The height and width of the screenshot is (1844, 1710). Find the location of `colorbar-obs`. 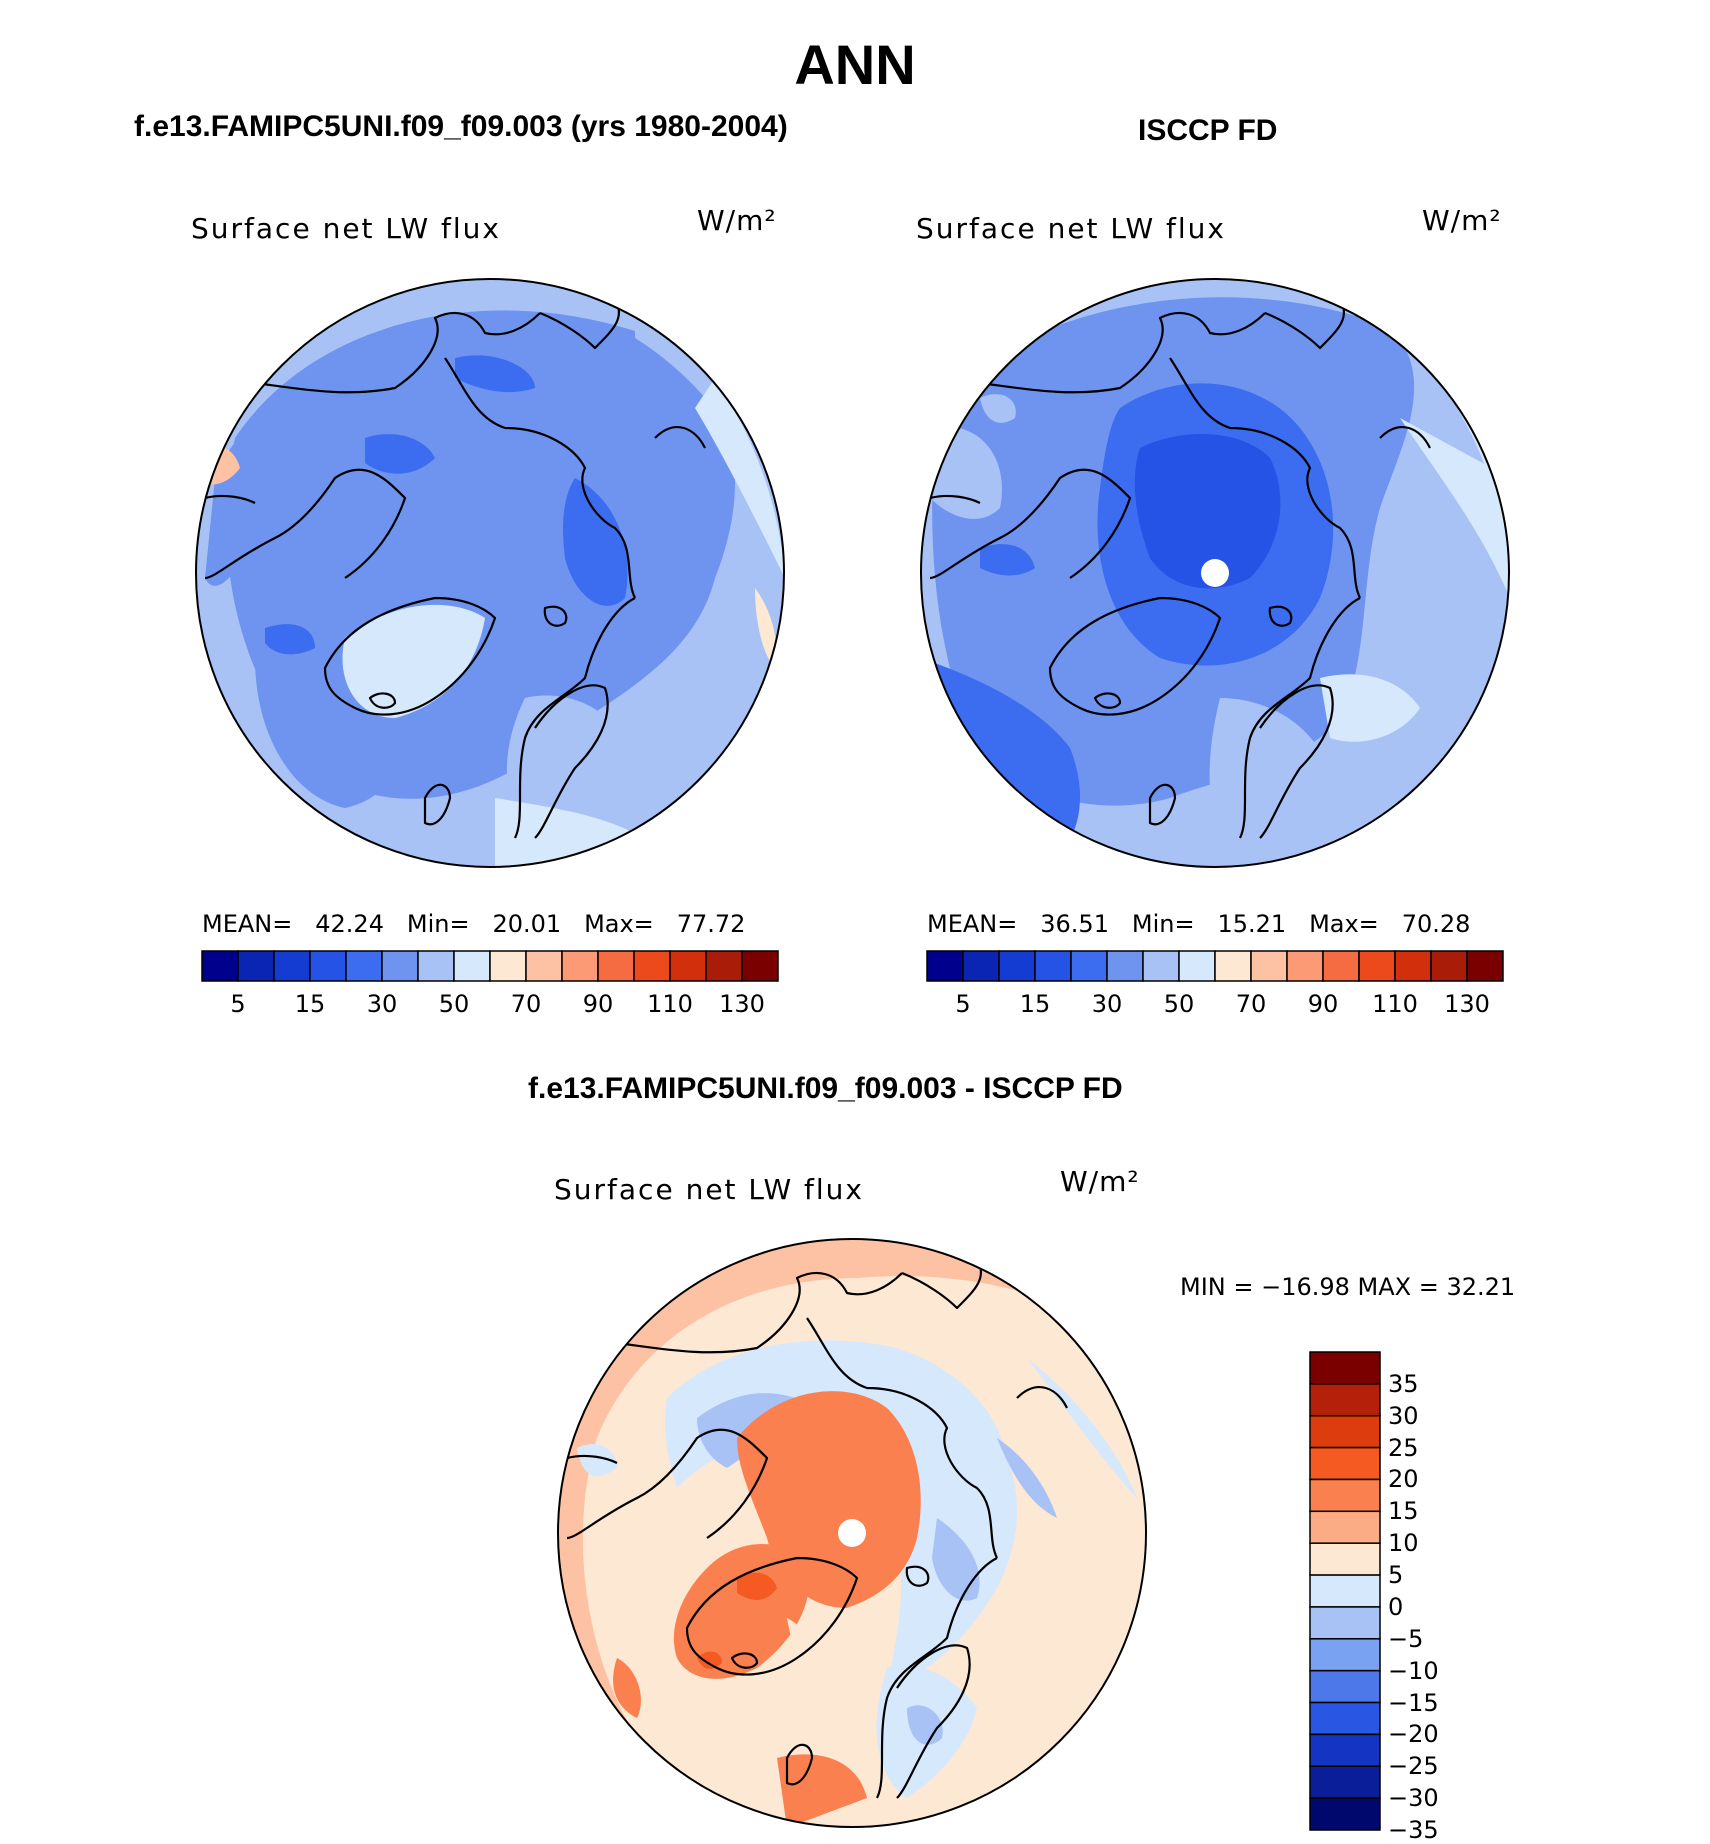

colorbar-obs is located at coordinates (1215, 966).